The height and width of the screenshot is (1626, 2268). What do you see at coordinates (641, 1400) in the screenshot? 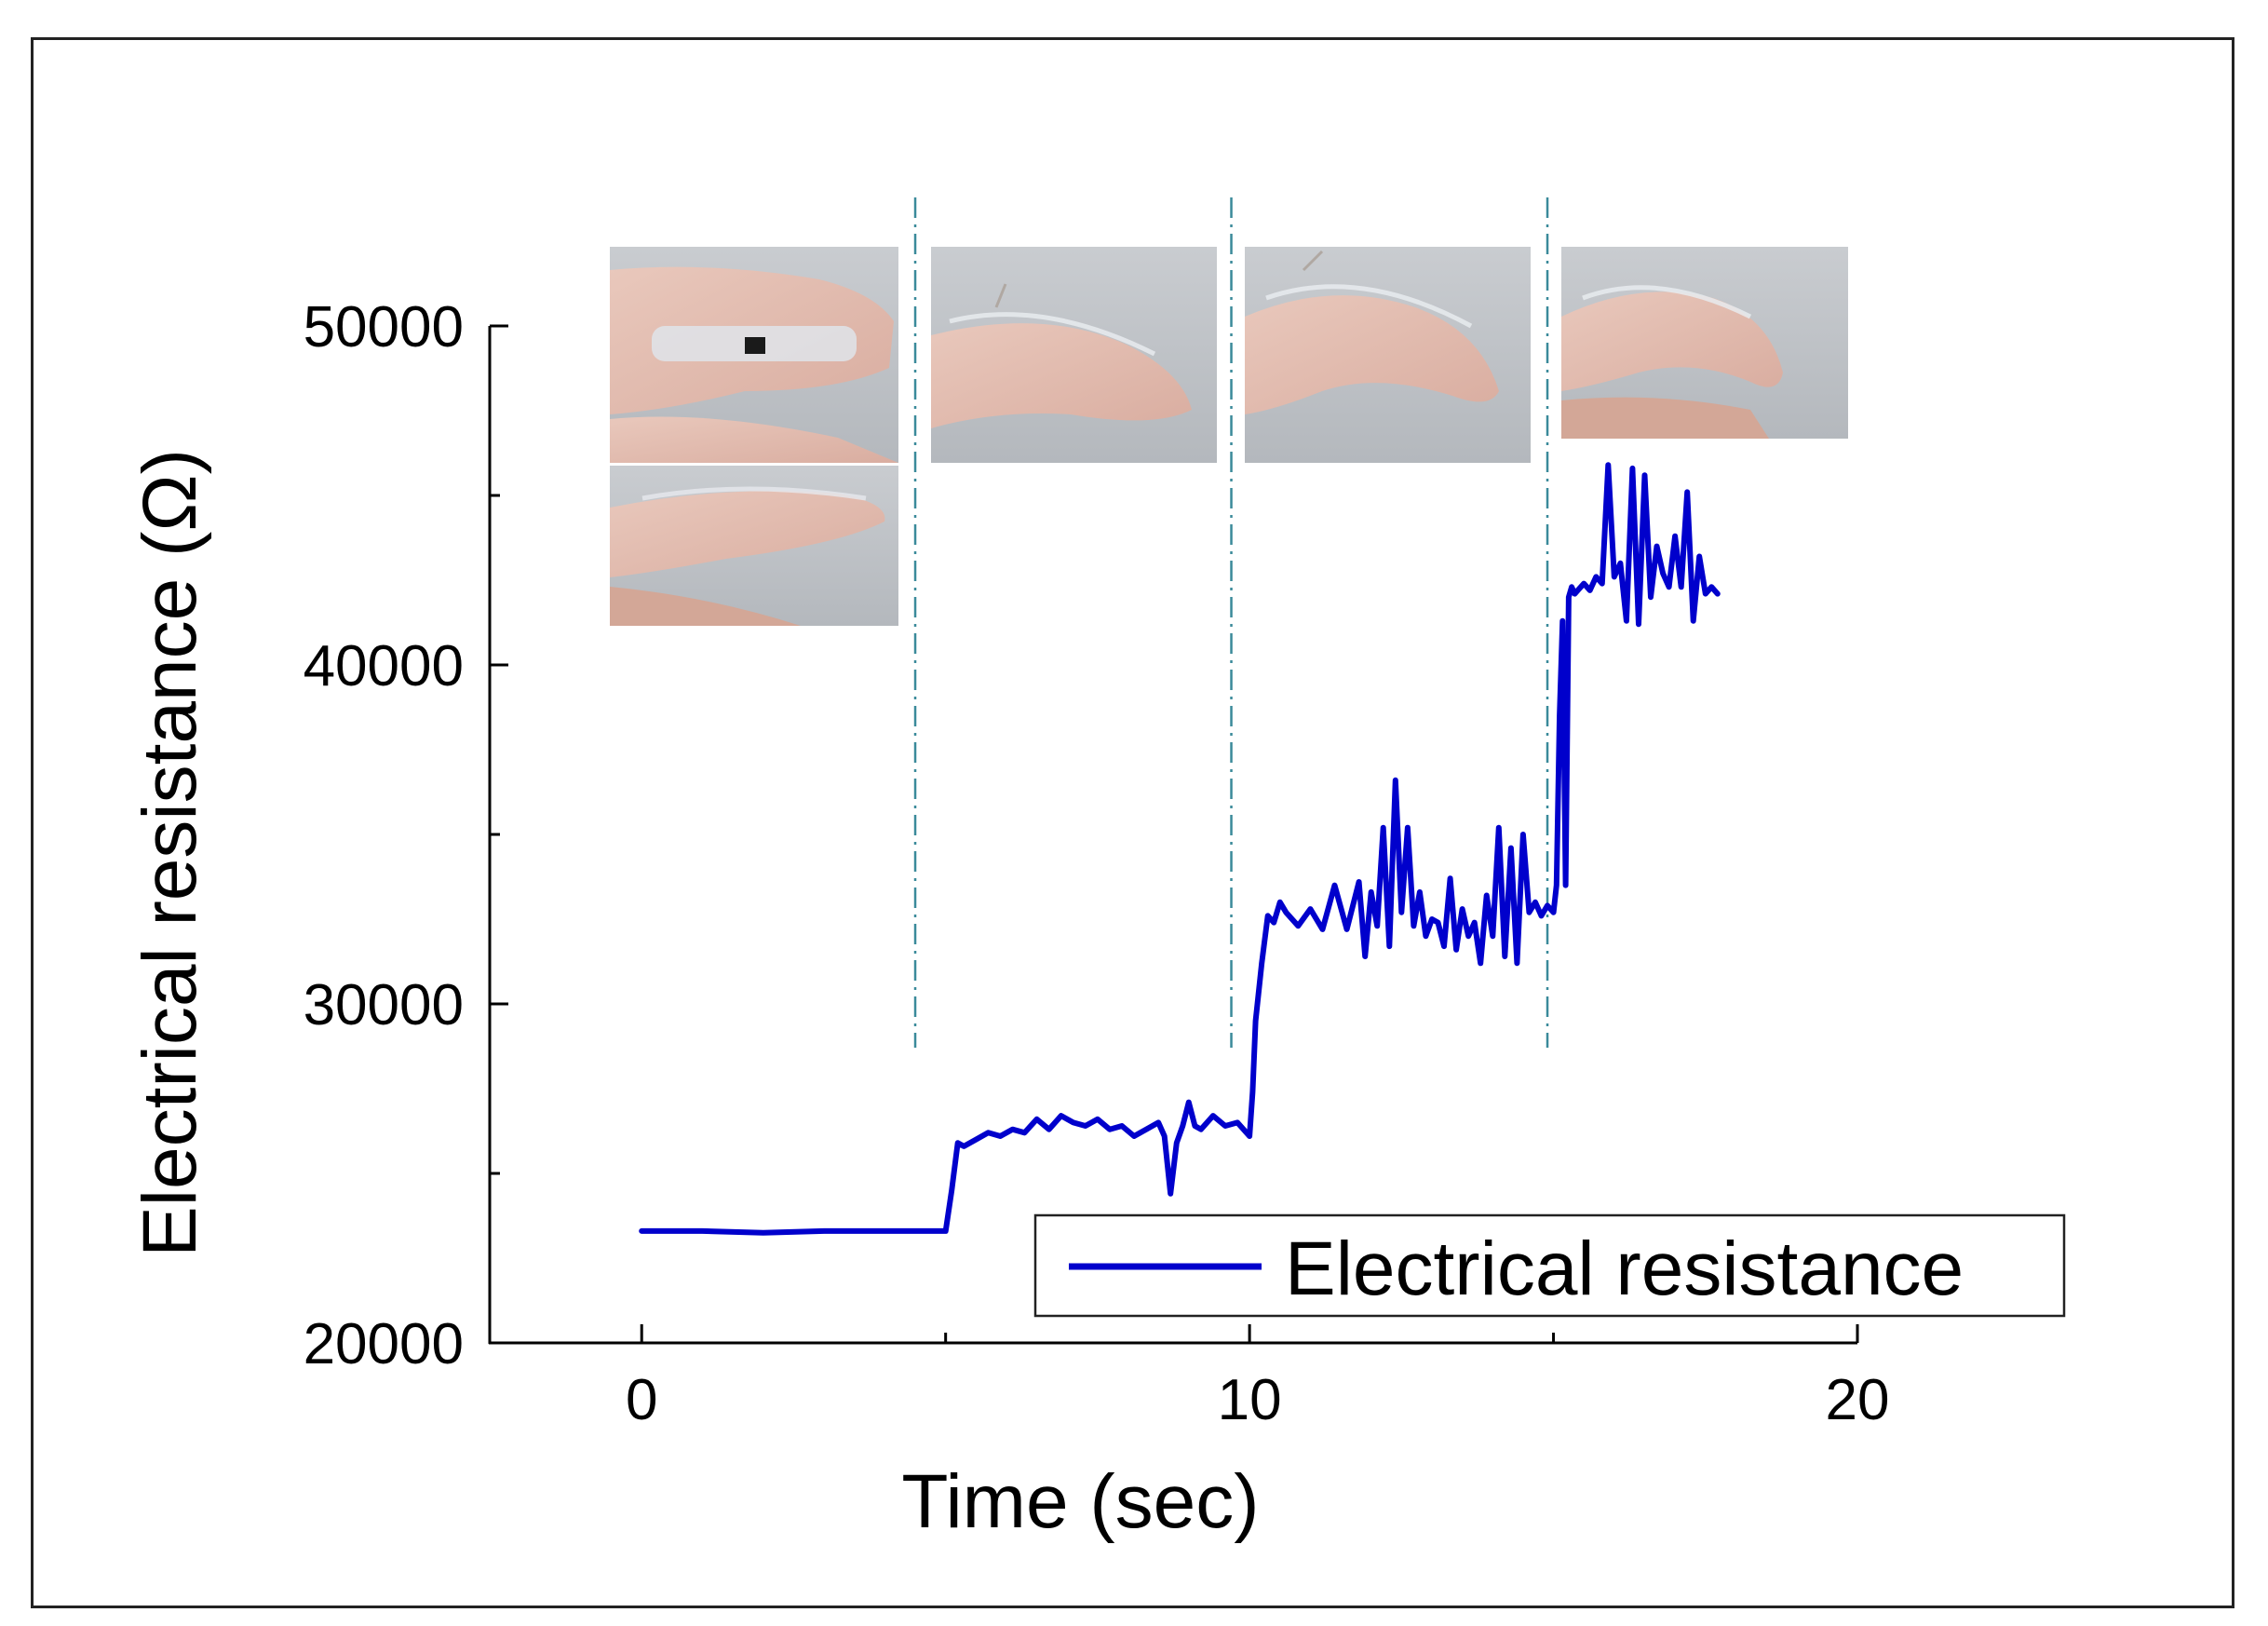
I see `x-tick-label: 0` at bounding box center [641, 1400].